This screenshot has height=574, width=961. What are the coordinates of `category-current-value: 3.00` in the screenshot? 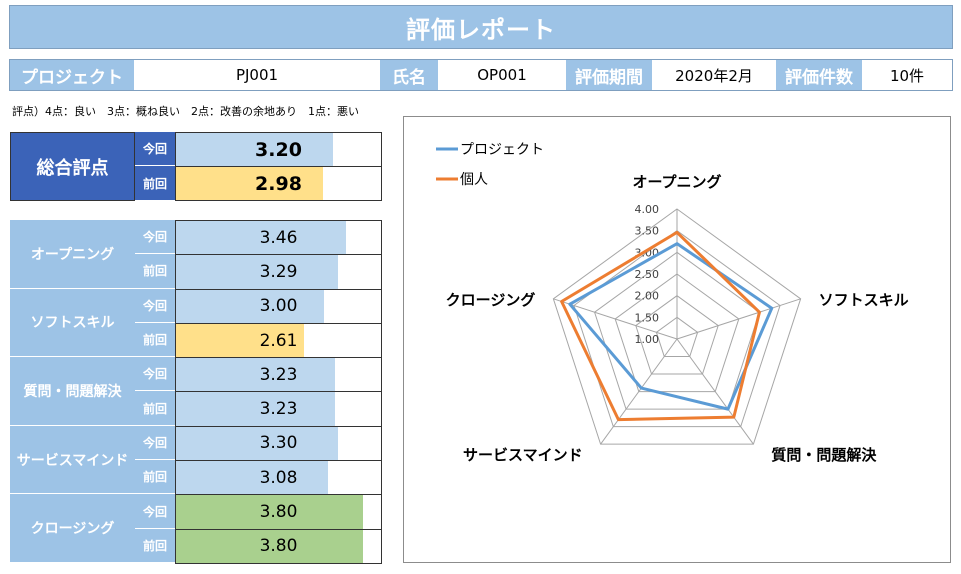 It's located at (278, 306).